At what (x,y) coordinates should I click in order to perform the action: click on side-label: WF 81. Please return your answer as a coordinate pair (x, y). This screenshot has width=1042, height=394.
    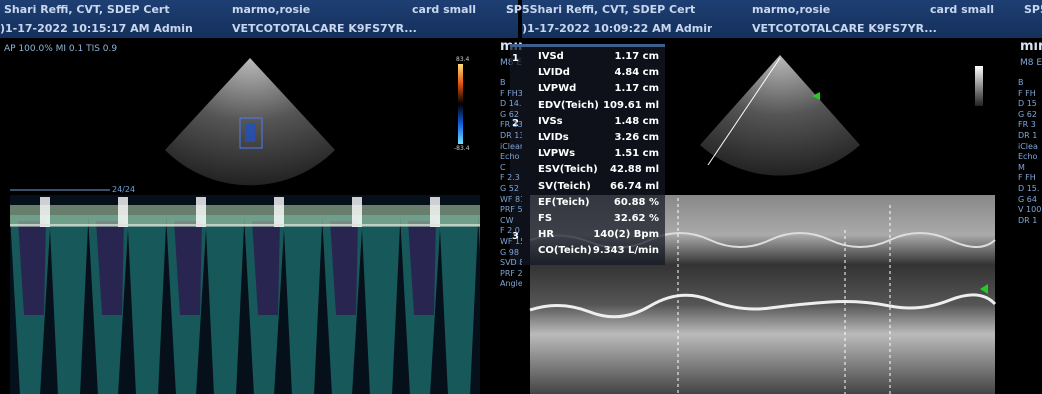
    Looking at the image, I should click on (511, 199).